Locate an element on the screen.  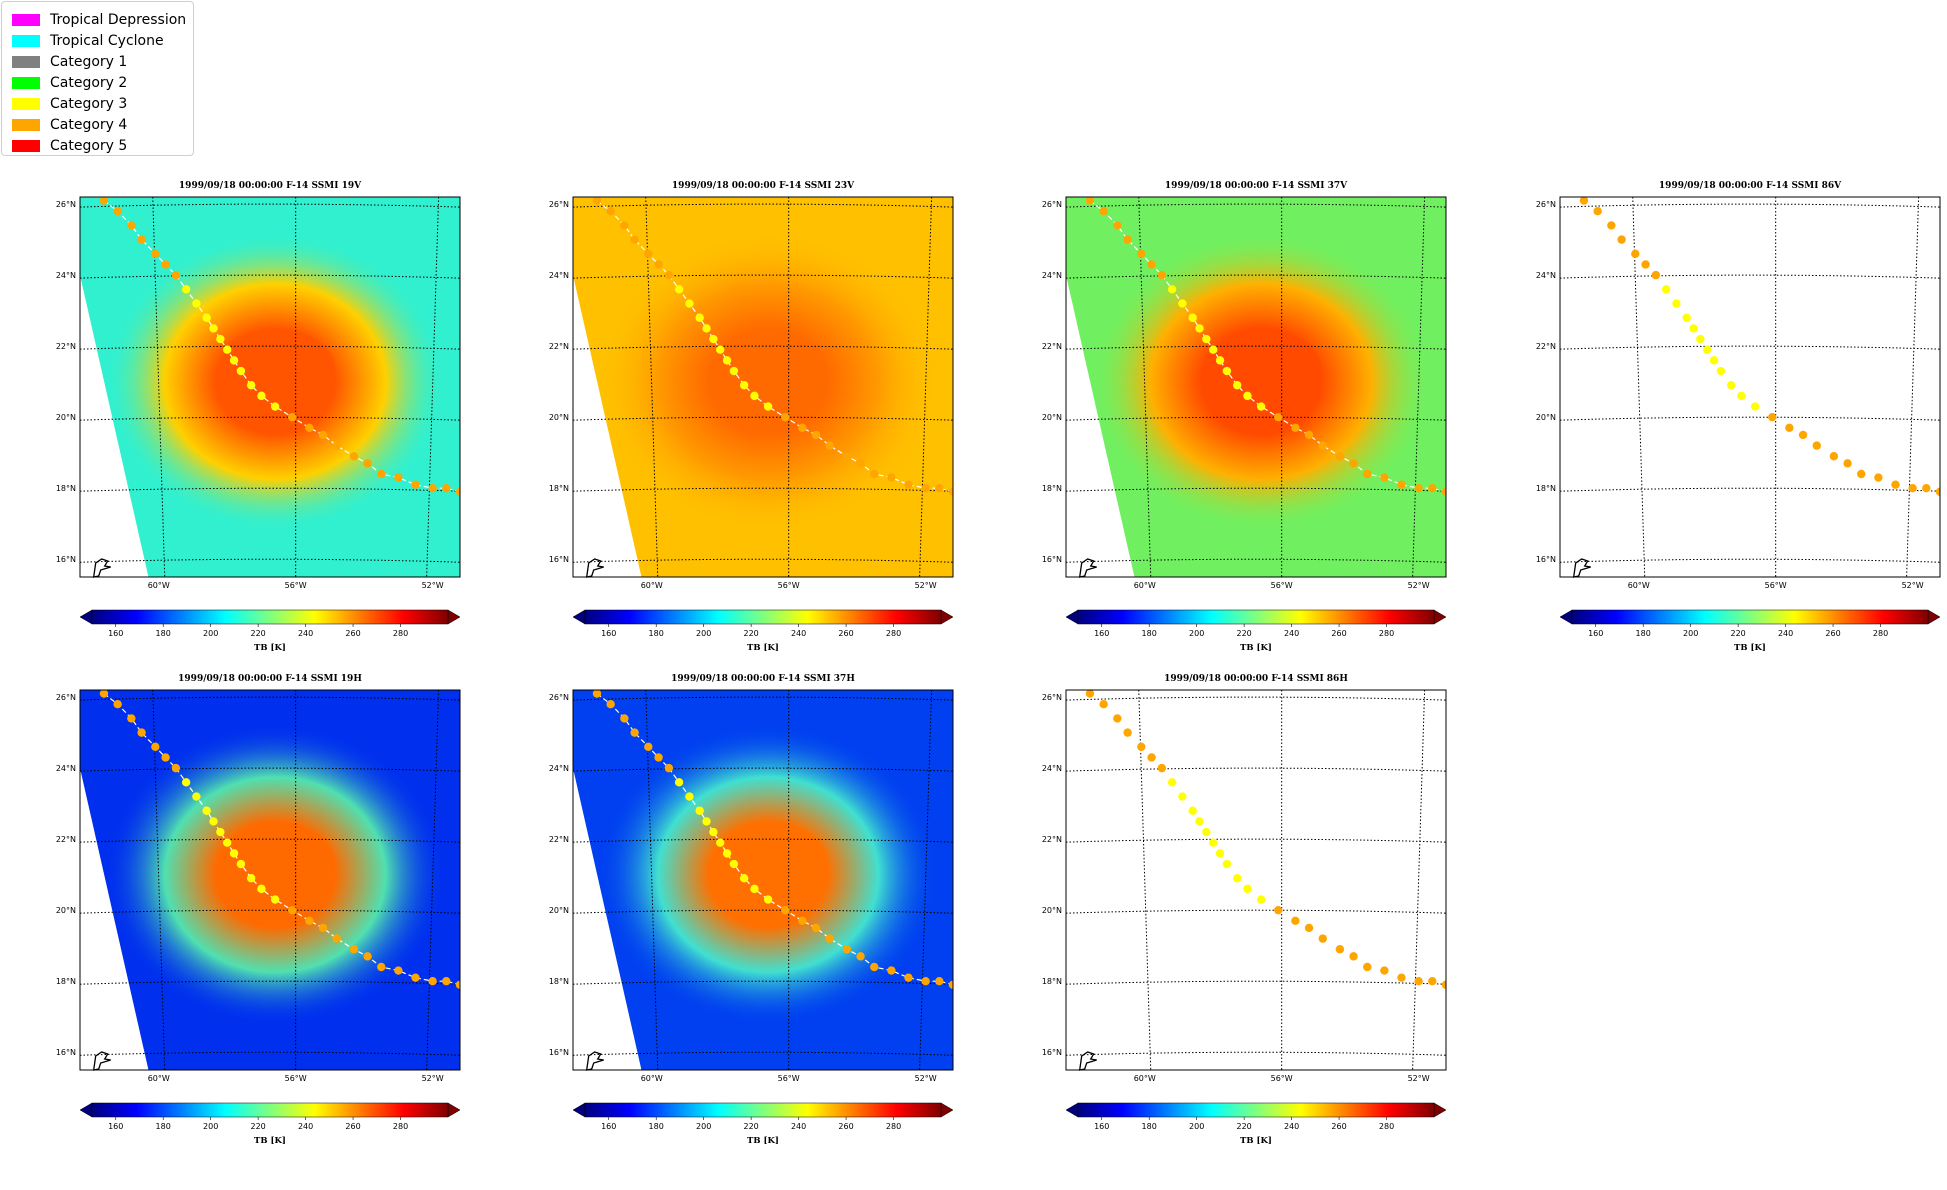
panel-title: 1999/09/18 00:00:00 F-14 SSMI 19H is located at coordinates (270, 679).